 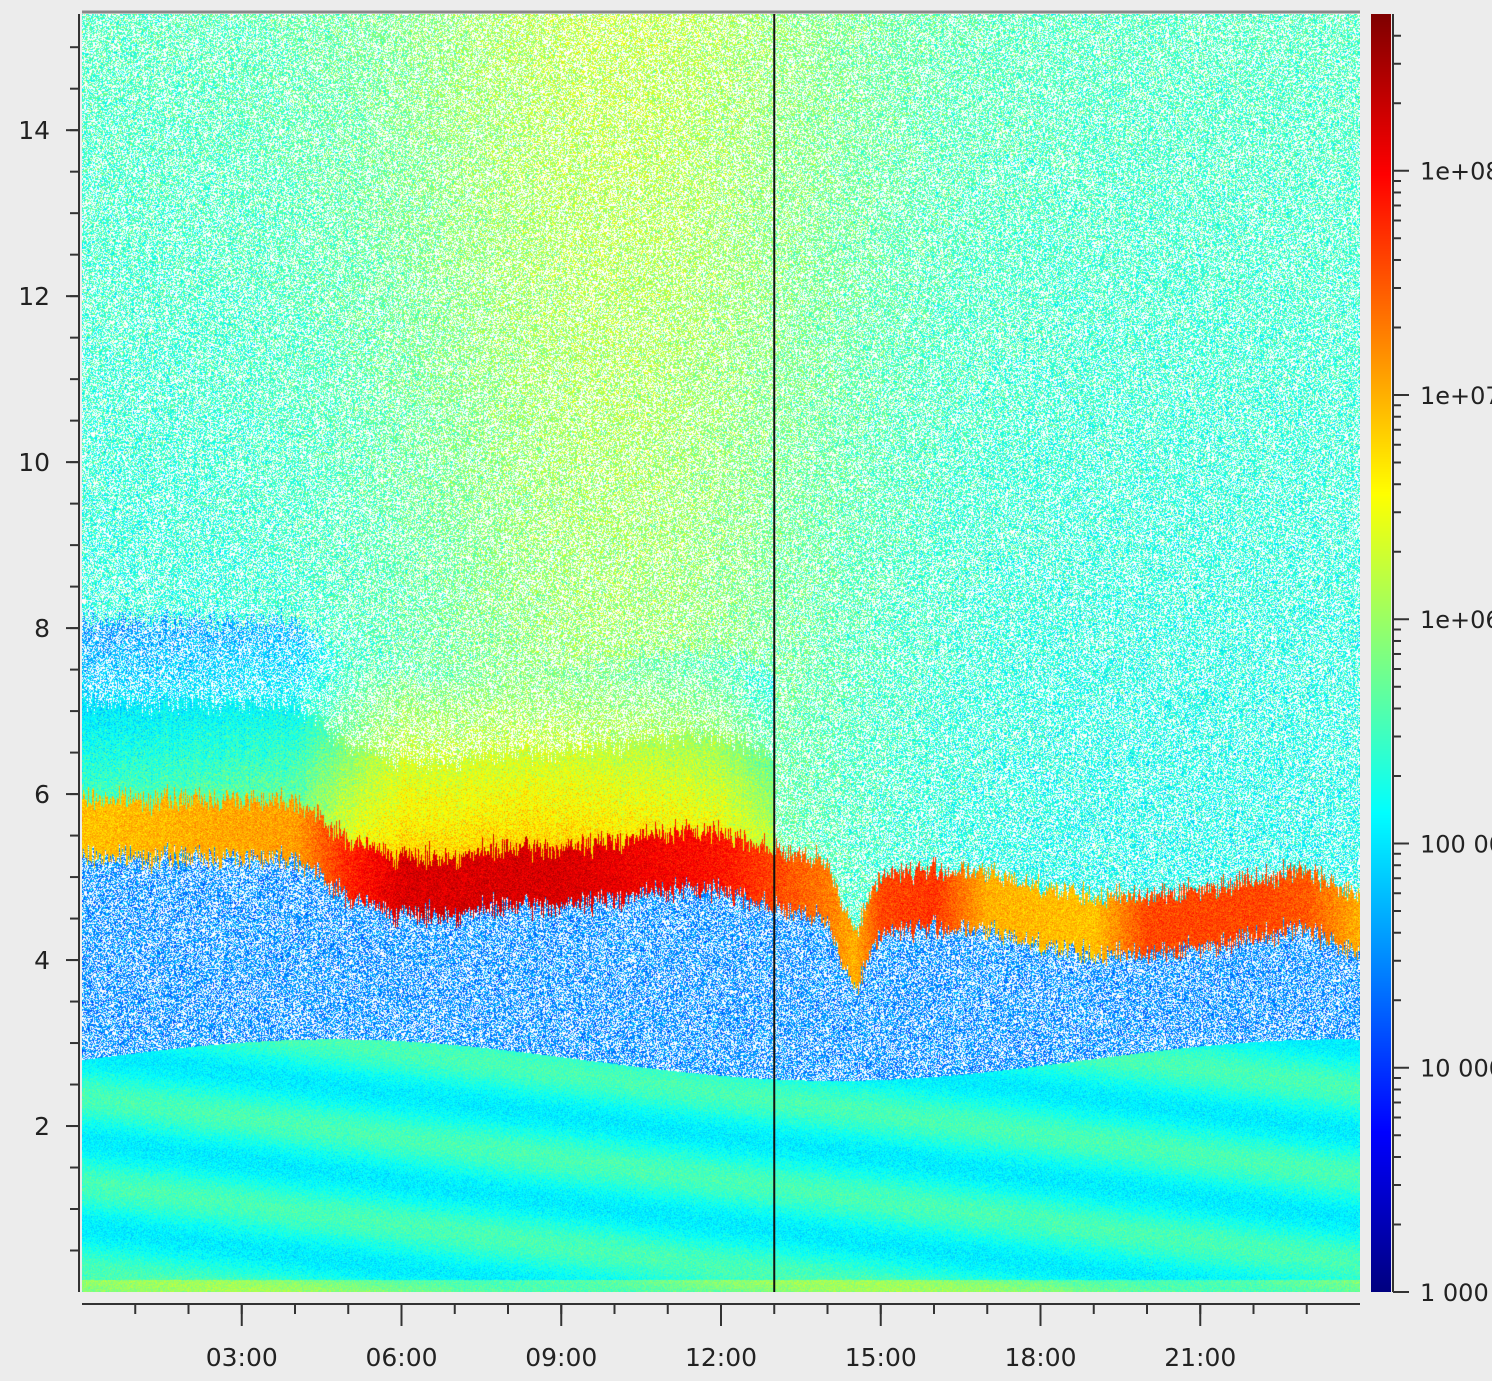 What do you see at coordinates (34, 462) in the screenshot?
I see `y-tick-label: 10` at bounding box center [34, 462].